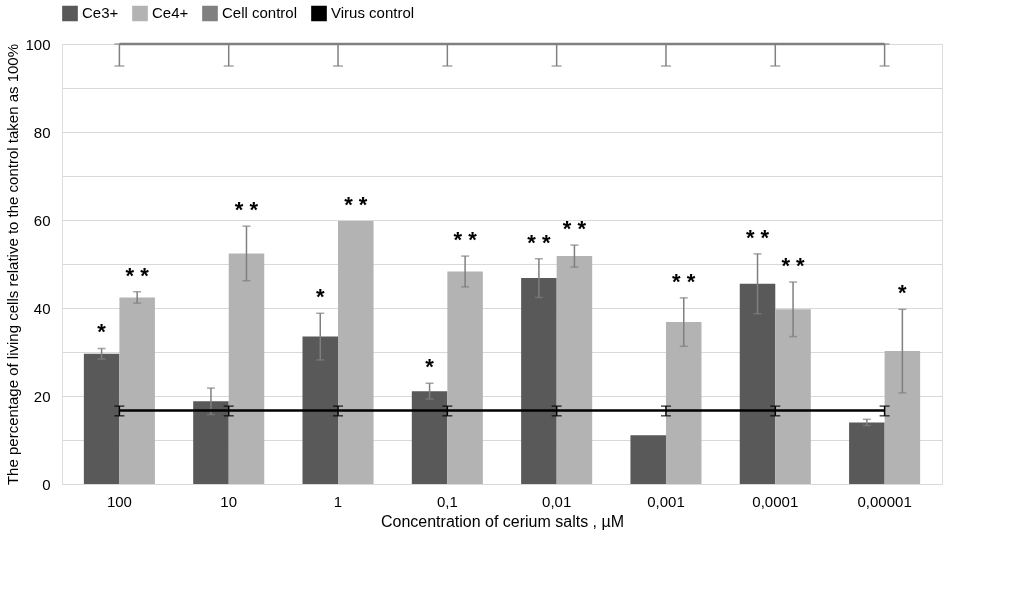 The width and height of the screenshot is (1034, 593). Describe the element at coordinates (42, 132) in the screenshot. I see `y-tick-label: 80` at that location.